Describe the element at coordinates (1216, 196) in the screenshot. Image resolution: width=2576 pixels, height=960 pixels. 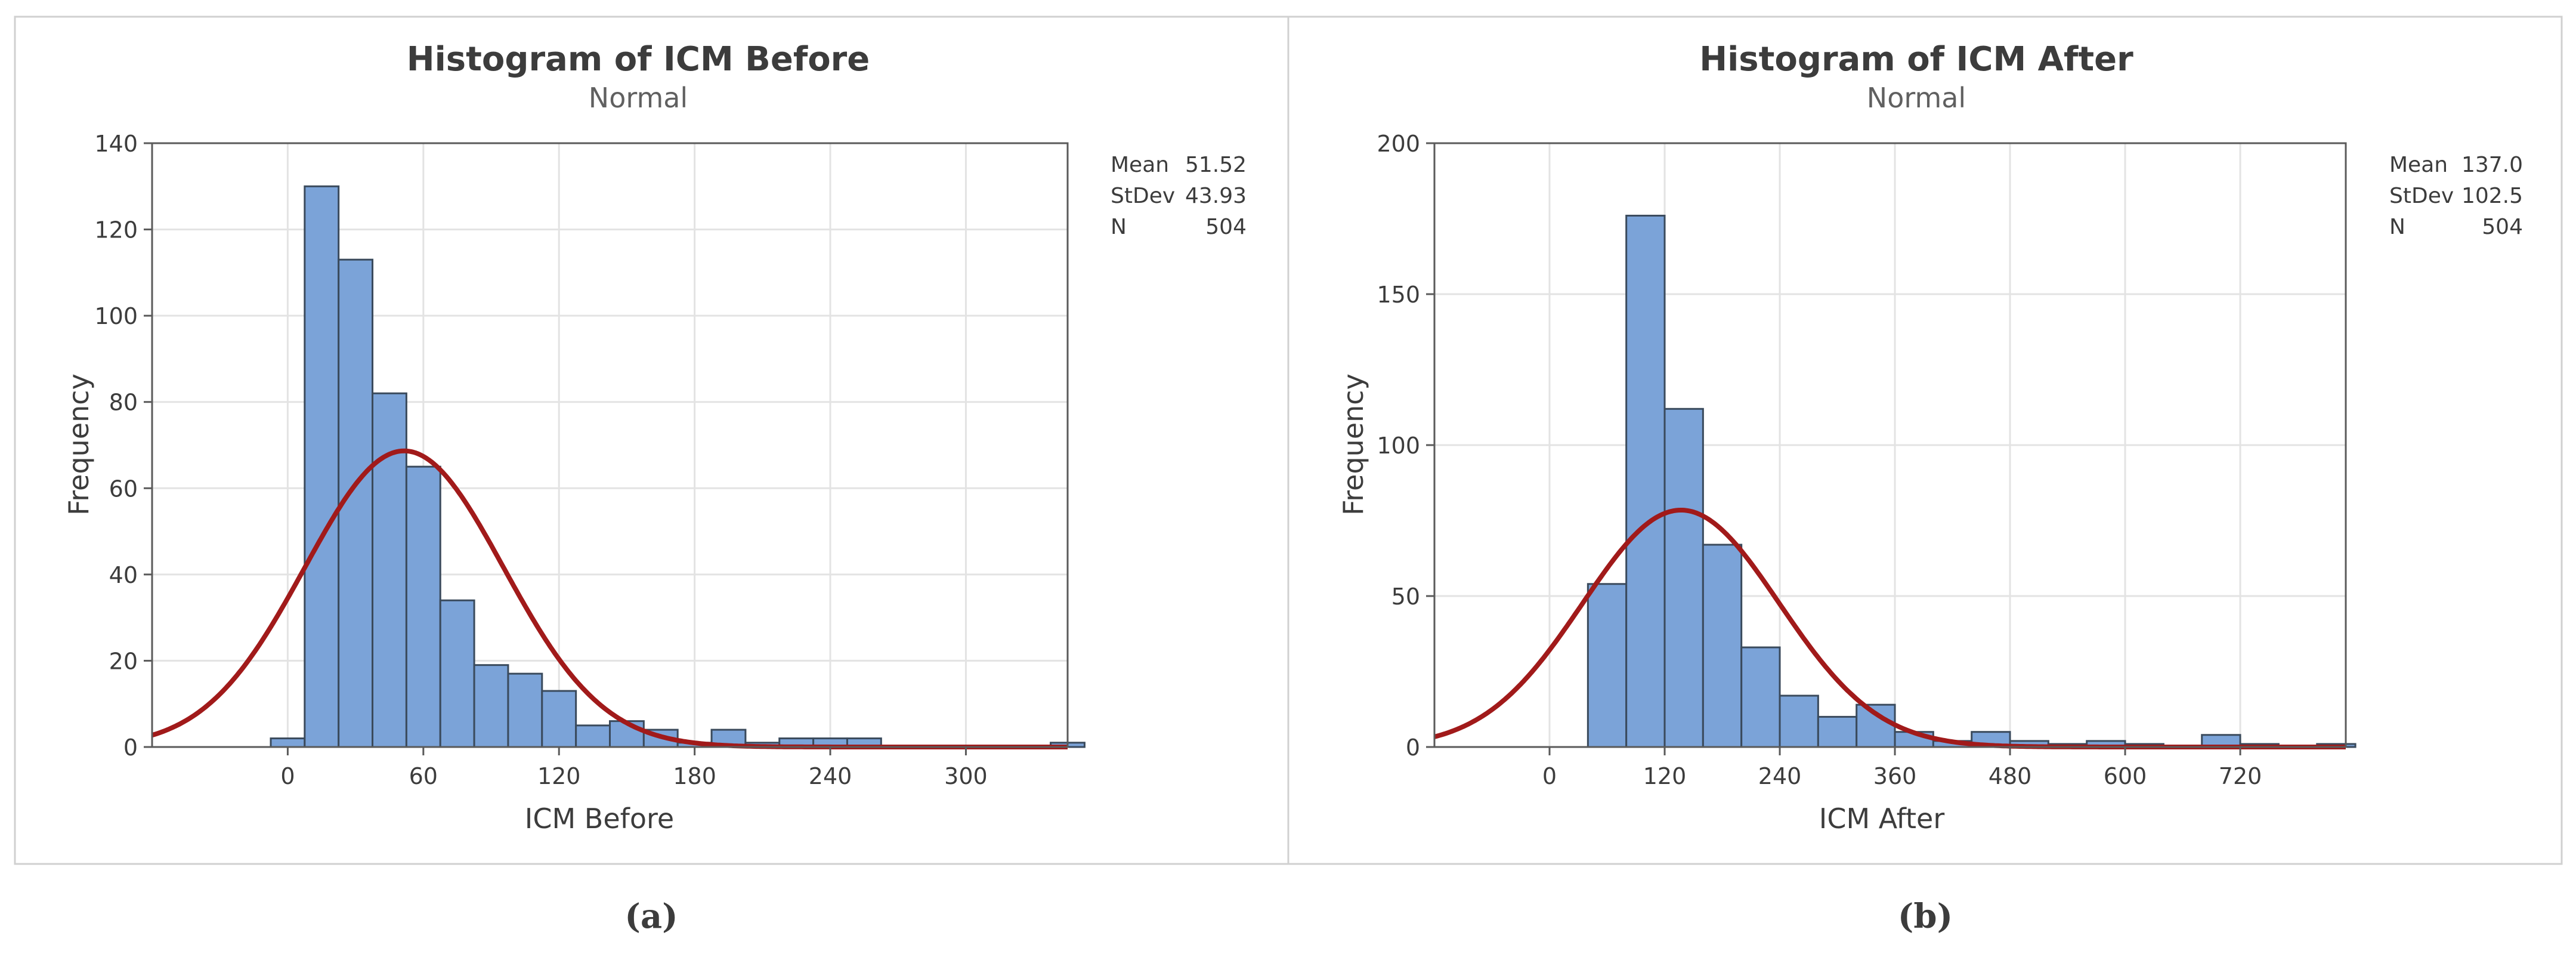
I see `stat-value: 43.93` at that location.